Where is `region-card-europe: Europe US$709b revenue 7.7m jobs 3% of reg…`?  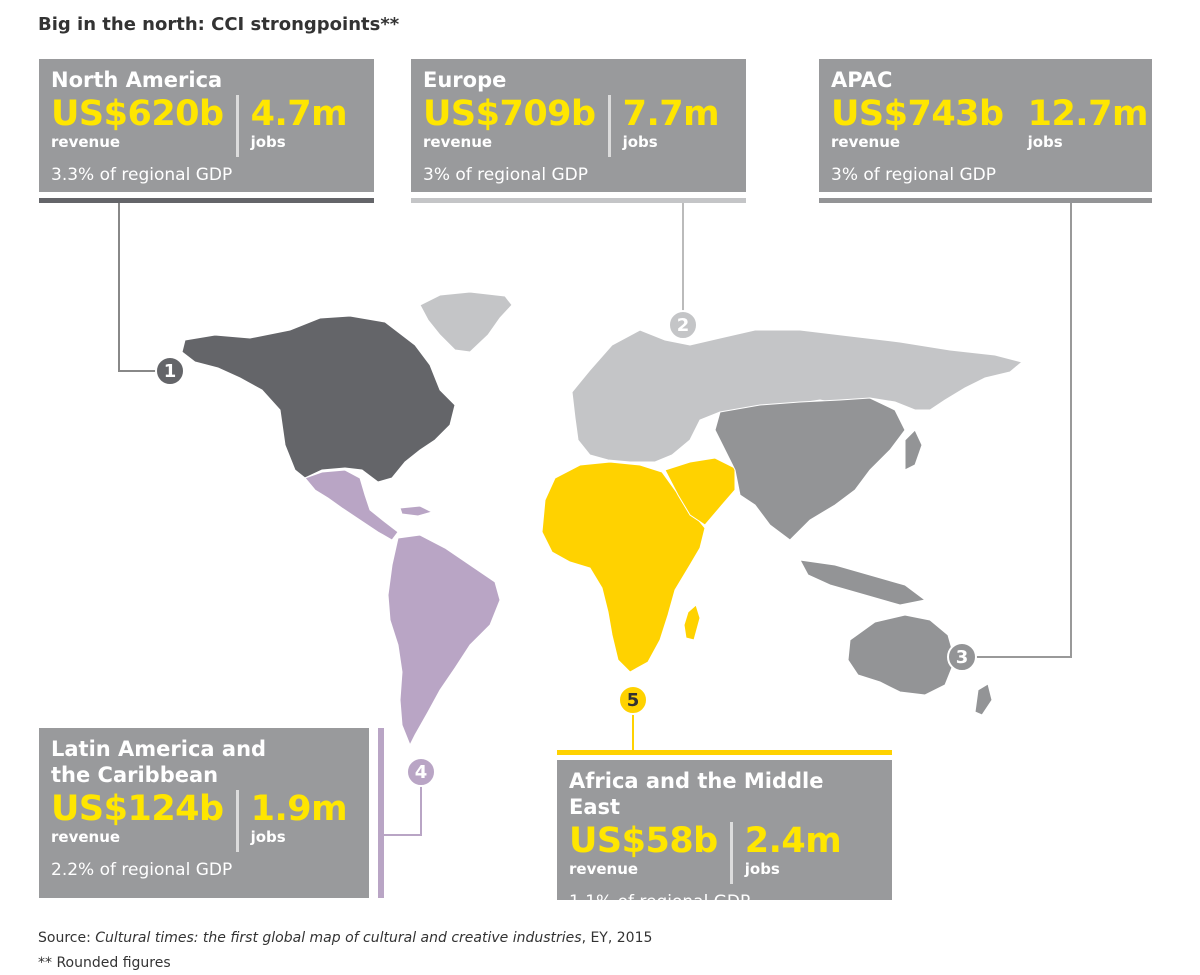
region-card-europe: Europe US$709b revenue 7.7m jobs 3% of reg… is located at coordinates (578, 125).